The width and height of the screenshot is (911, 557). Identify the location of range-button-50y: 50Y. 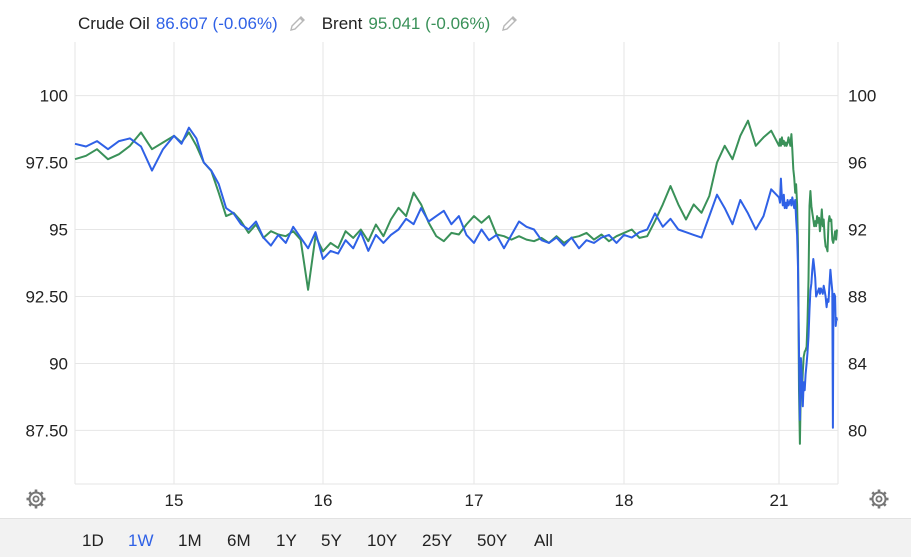
(492, 540).